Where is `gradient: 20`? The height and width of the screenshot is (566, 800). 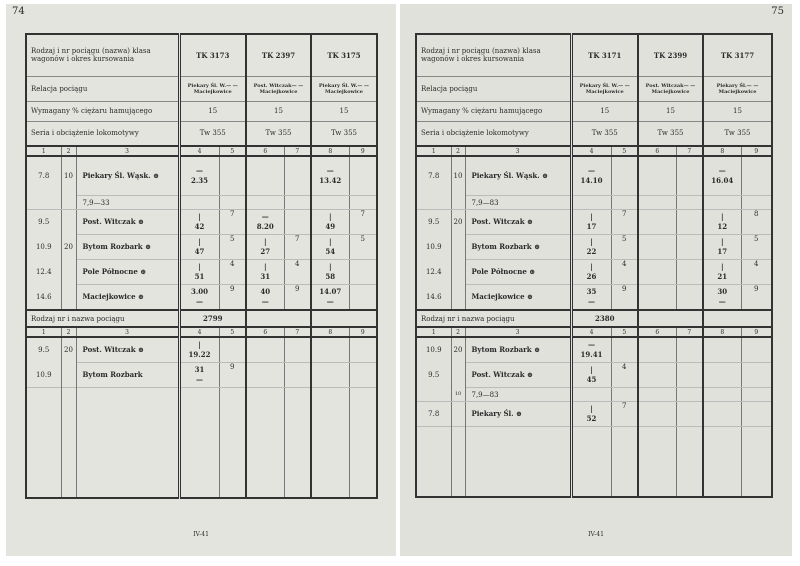 gradient: 20 is located at coordinates (458, 350).